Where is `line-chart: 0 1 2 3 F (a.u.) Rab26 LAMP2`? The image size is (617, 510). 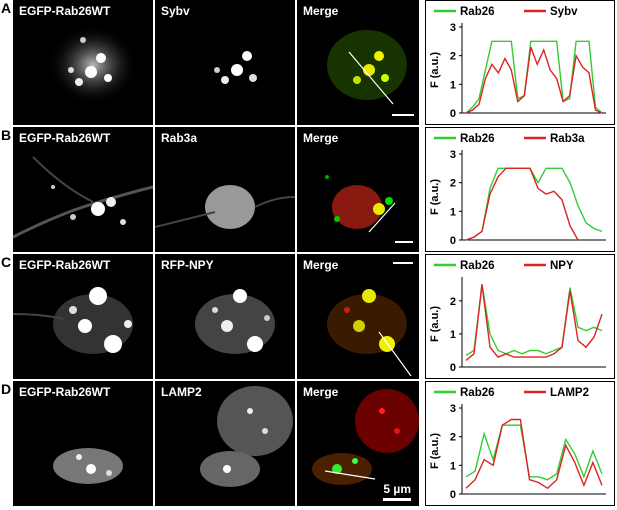 line-chart: 0 1 2 3 F (a.u.) Rab26 LAMP2 is located at coordinates (517, 444).